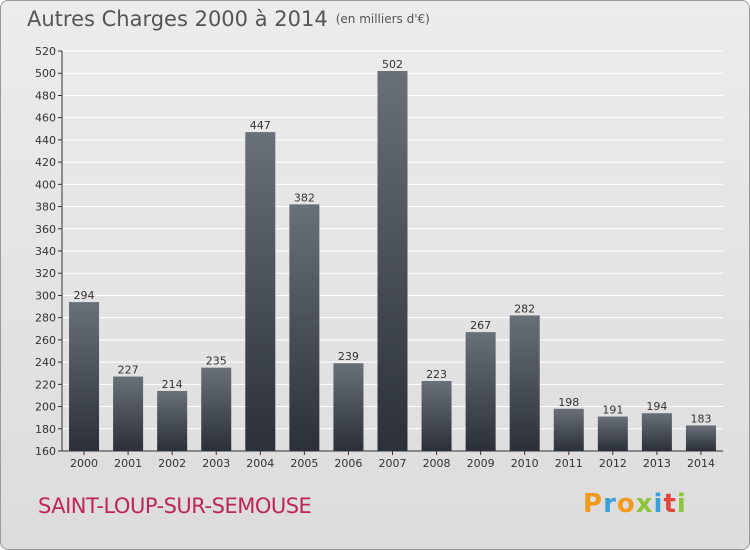 This screenshot has width=750, height=550. What do you see at coordinates (304, 463) in the screenshot?
I see `x-tick-label-2005: 2005` at bounding box center [304, 463].